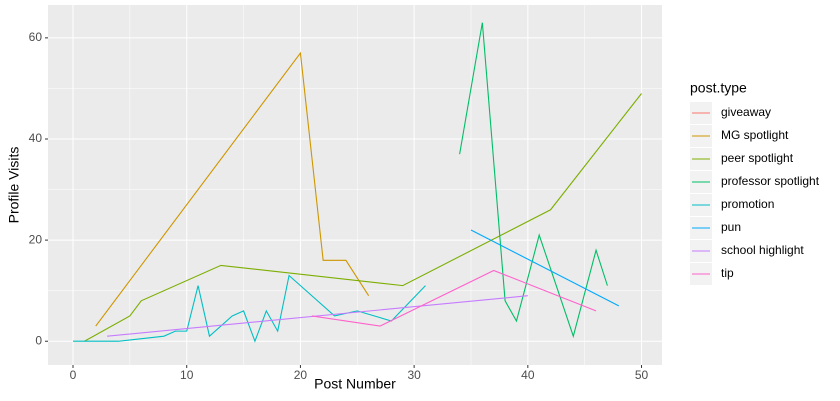 The width and height of the screenshot is (840, 401). What do you see at coordinates (747, 204) in the screenshot?
I see `legend-label: promotion` at bounding box center [747, 204].